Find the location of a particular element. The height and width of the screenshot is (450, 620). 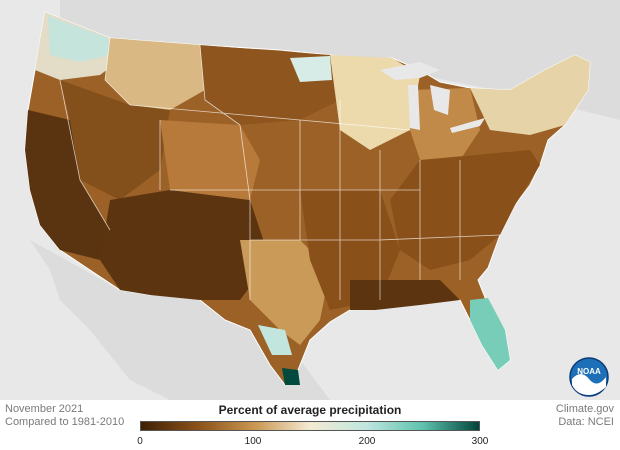

southeast-region is located at coordinates (465, 210).